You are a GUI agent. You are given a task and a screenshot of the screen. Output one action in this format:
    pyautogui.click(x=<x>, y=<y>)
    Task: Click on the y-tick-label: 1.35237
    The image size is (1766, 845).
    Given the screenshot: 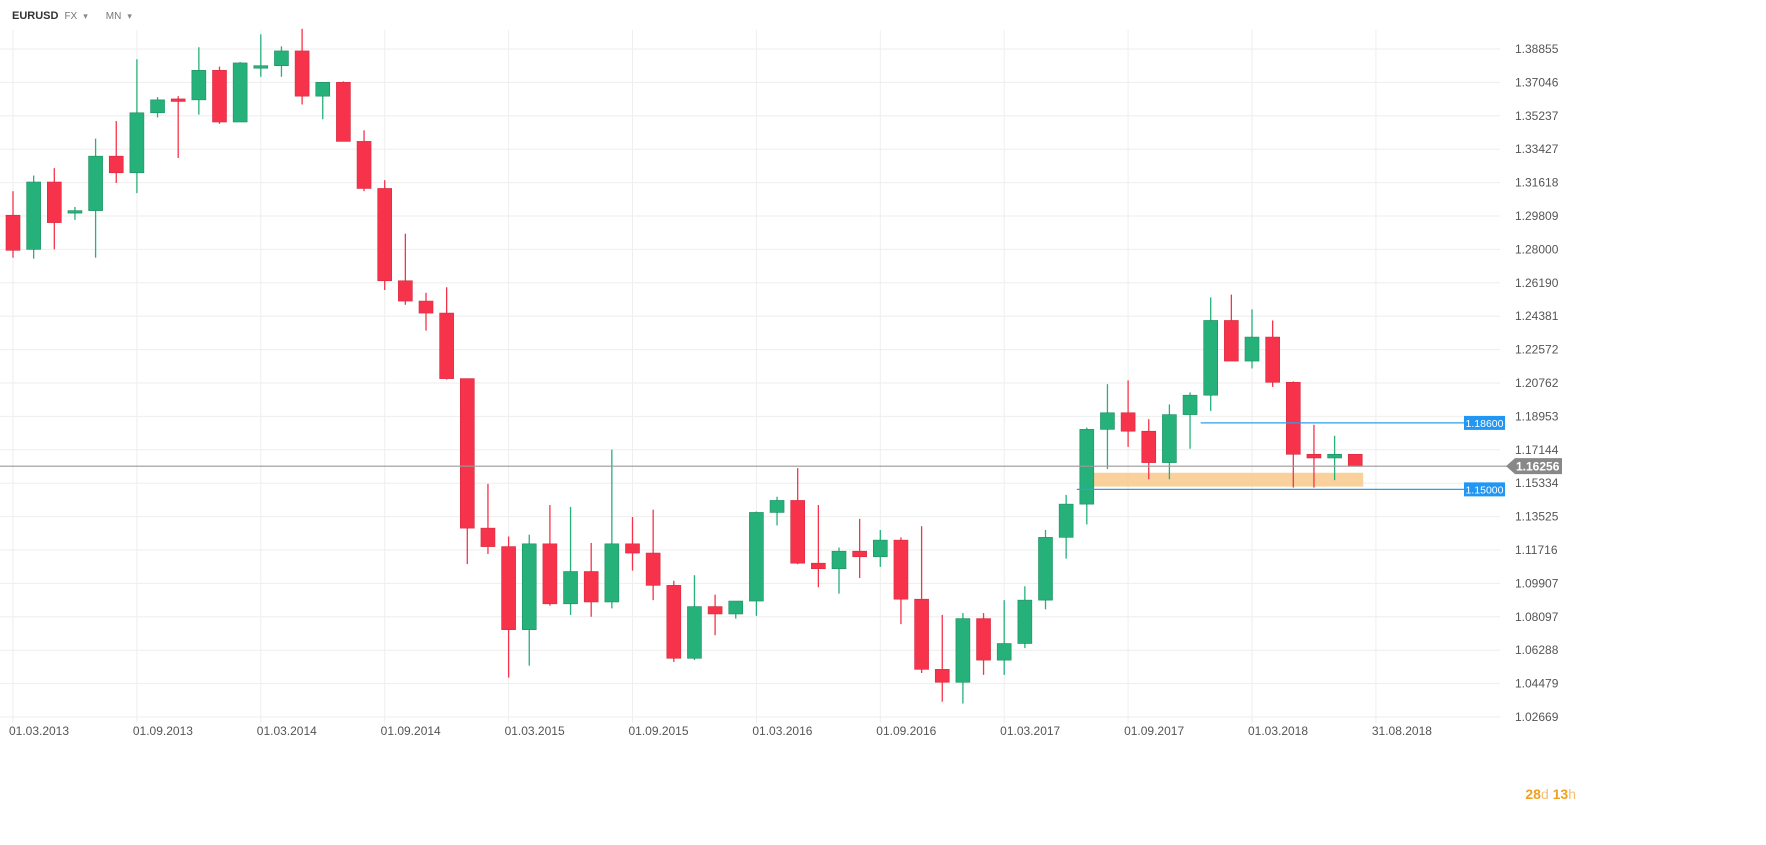 What is the action you would take?
    pyautogui.click(x=1537, y=116)
    